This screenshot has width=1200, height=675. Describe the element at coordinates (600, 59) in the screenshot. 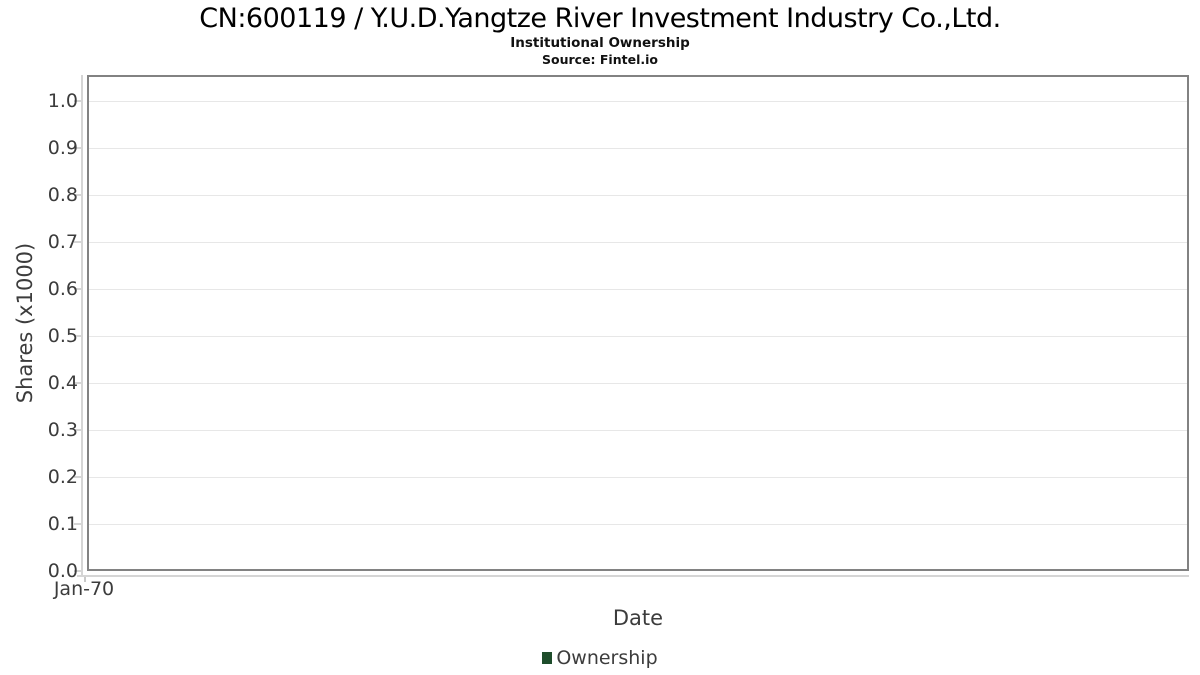

I see `chart-source-attribution: Source: Fintel.io` at that location.